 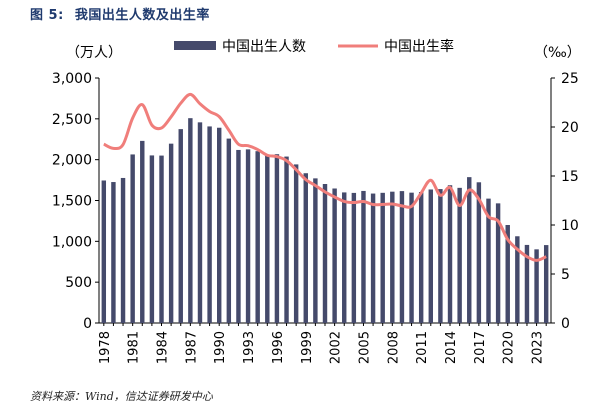 I want to click on bar-2001, so click(x=325, y=253).